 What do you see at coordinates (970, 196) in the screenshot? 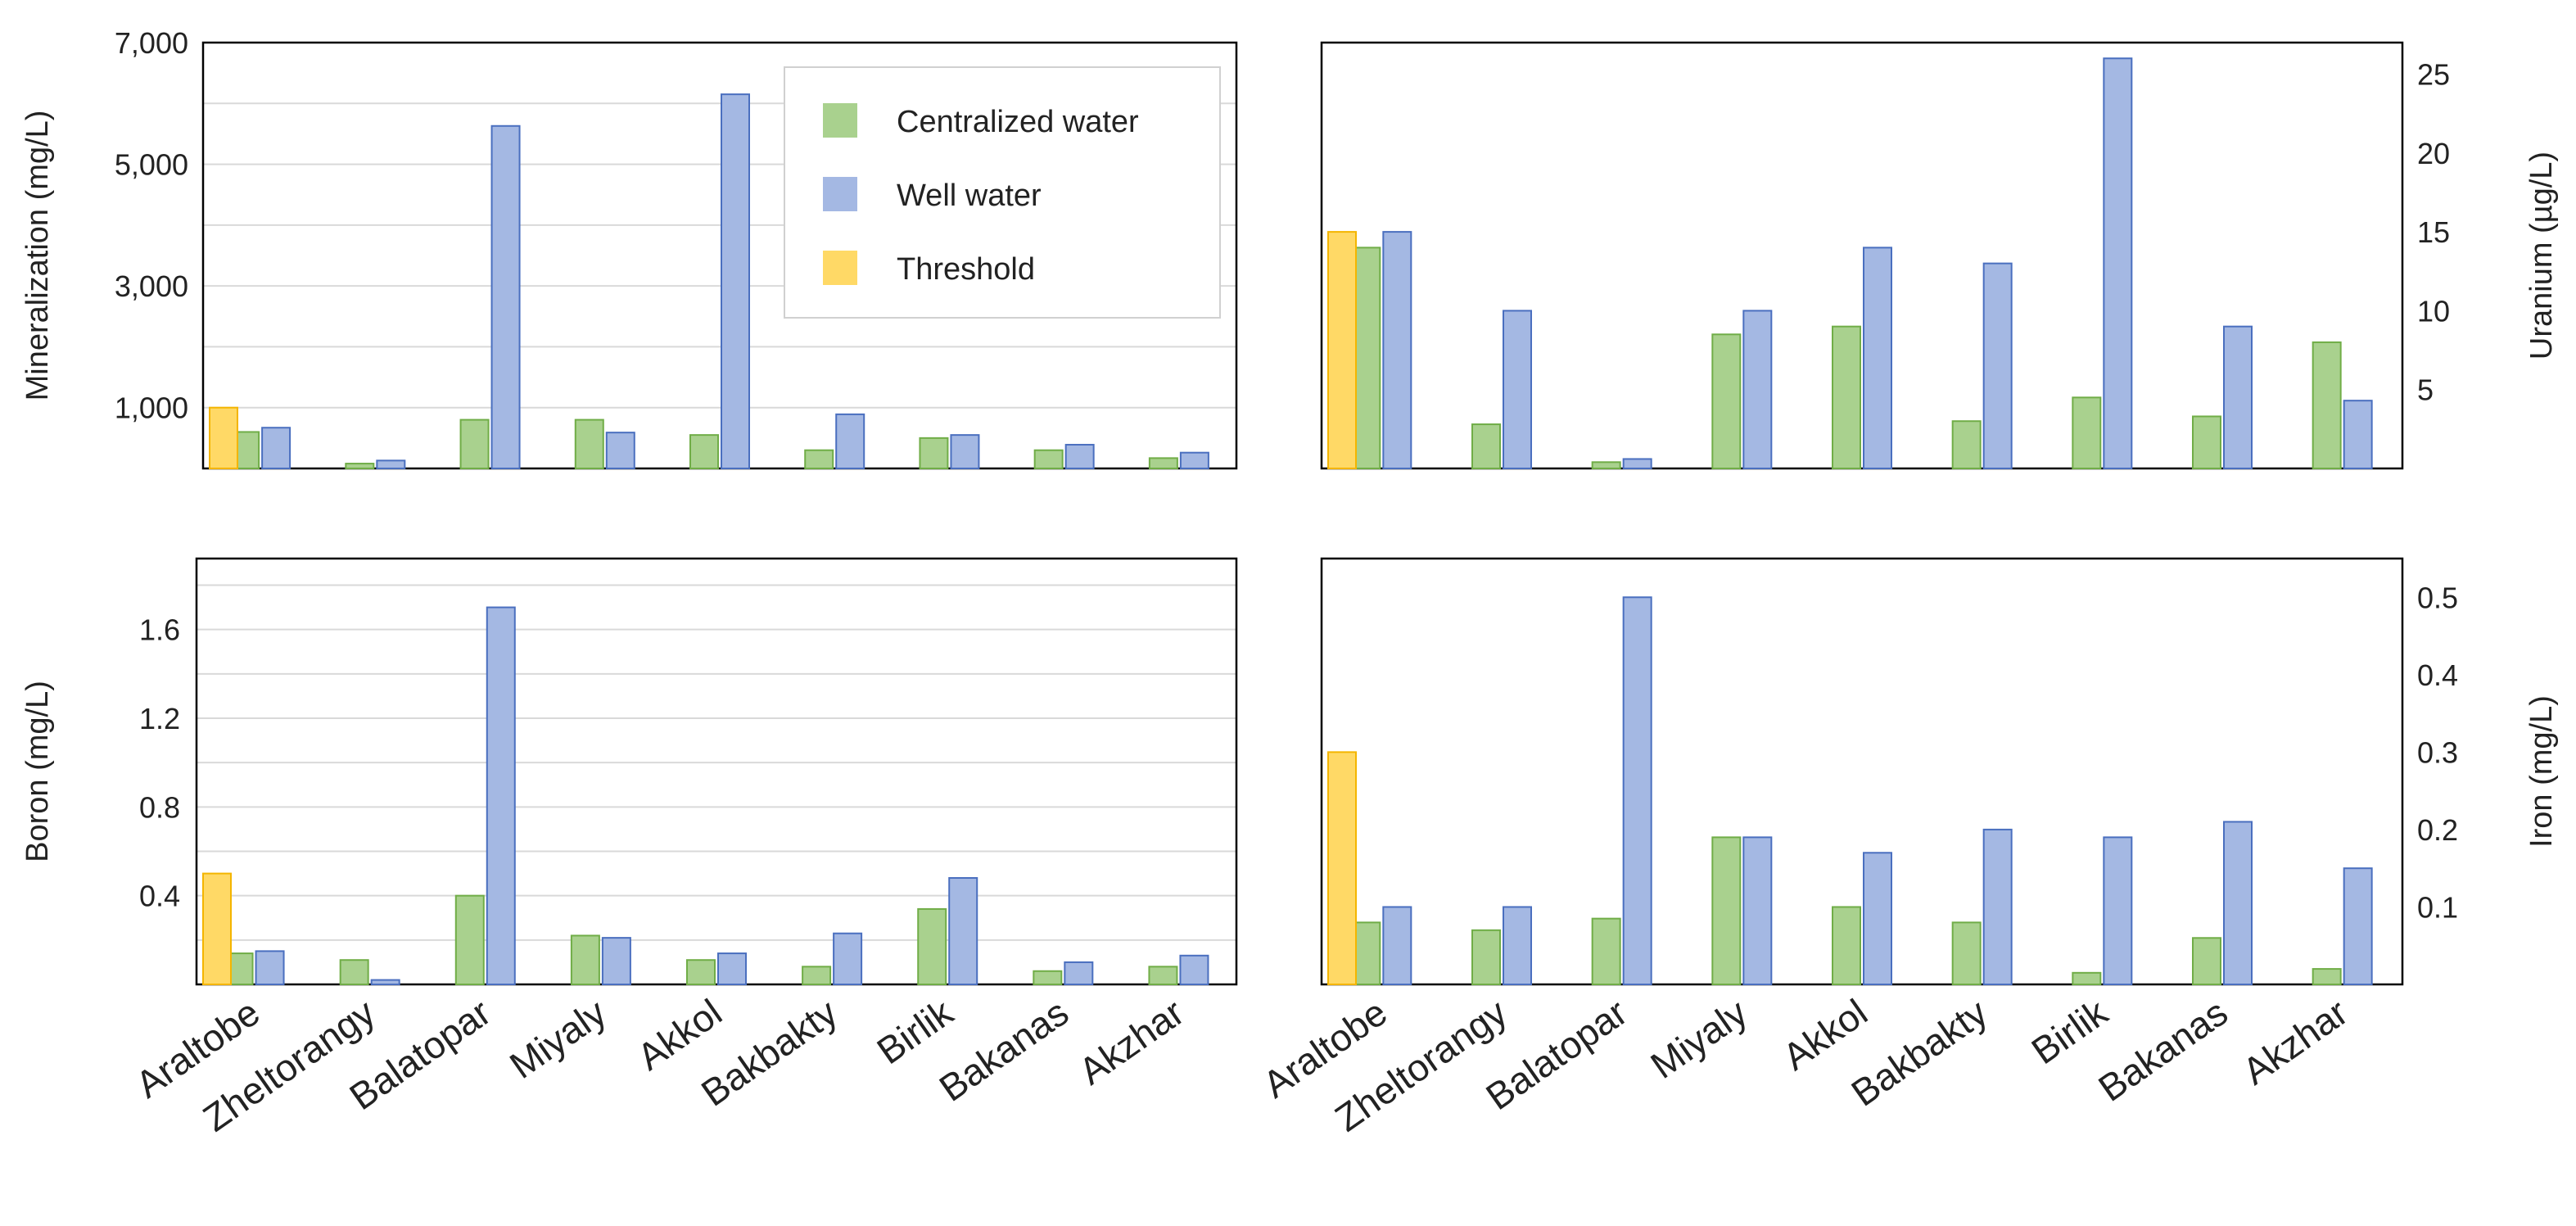
I see `legend-label-well: Well water` at bounding box center [970, 196].